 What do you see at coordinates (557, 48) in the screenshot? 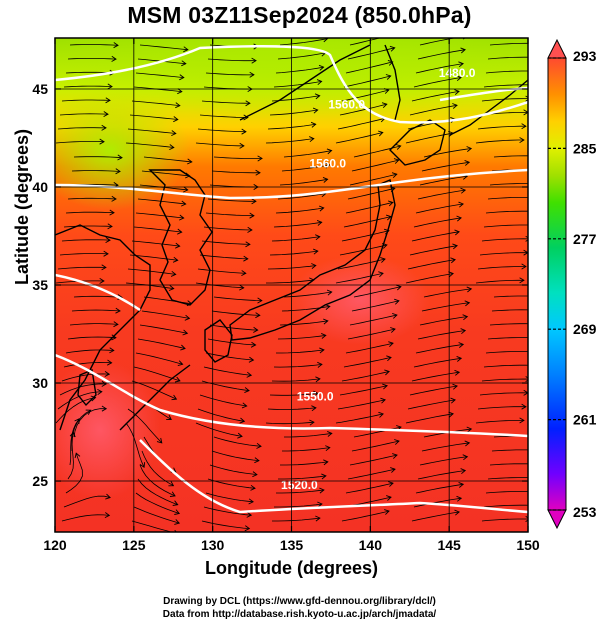
I see `colorbar-top-arrow` at bounding box center [557, 48].